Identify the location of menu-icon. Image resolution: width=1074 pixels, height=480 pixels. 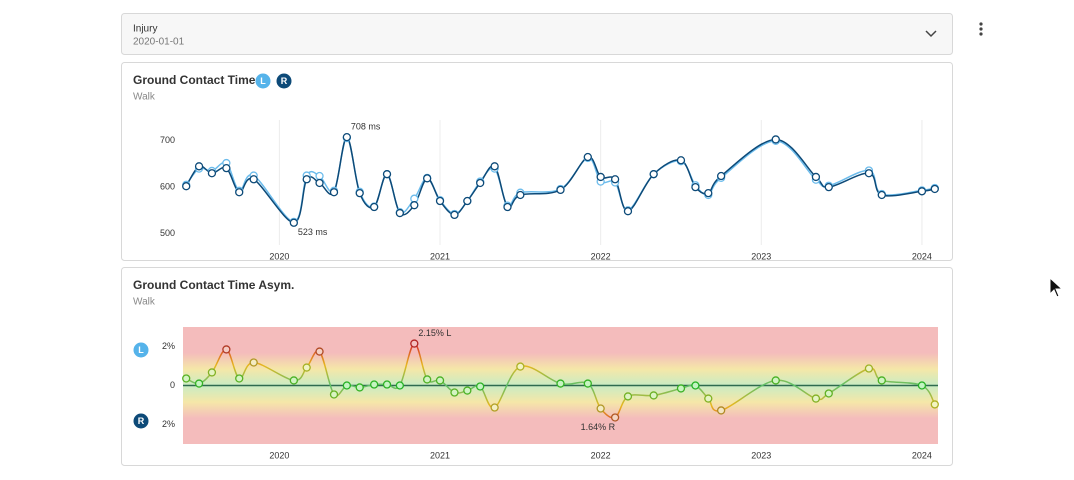
(981, 29).